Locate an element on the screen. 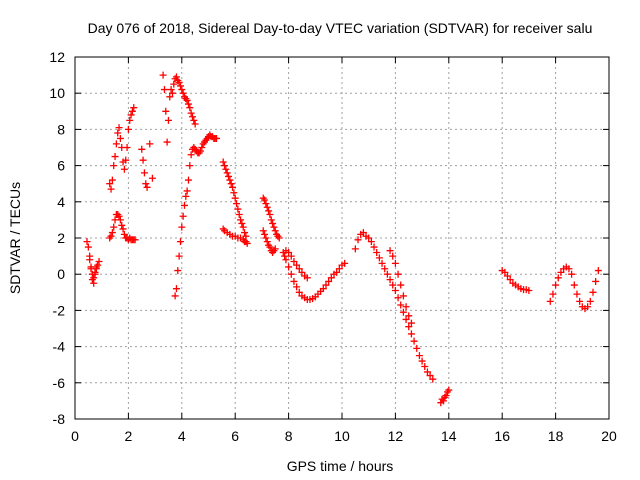  y-tick-label: 12 is located at coordinates (57, 57).